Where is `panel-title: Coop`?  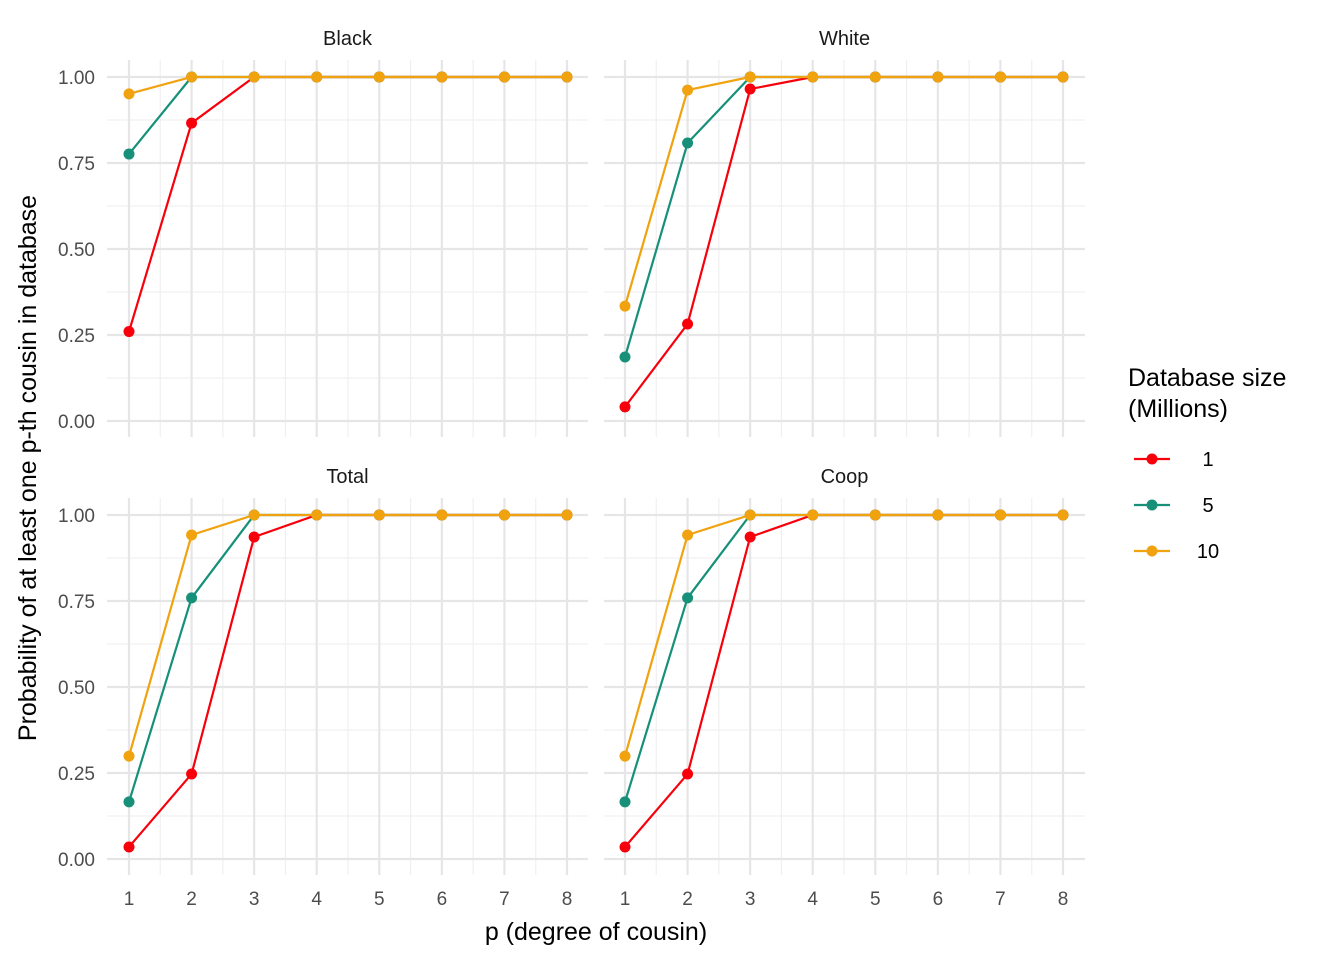
panel-title: Coop is located at coordinates (845, 477).